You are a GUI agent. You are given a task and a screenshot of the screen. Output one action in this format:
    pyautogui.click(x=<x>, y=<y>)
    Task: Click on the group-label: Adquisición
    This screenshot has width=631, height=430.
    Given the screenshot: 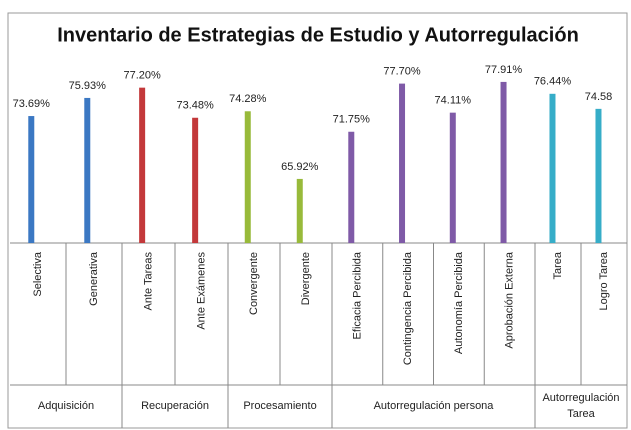 What is the action you would take?
    pyautogui.click(x=66, y=406)
    